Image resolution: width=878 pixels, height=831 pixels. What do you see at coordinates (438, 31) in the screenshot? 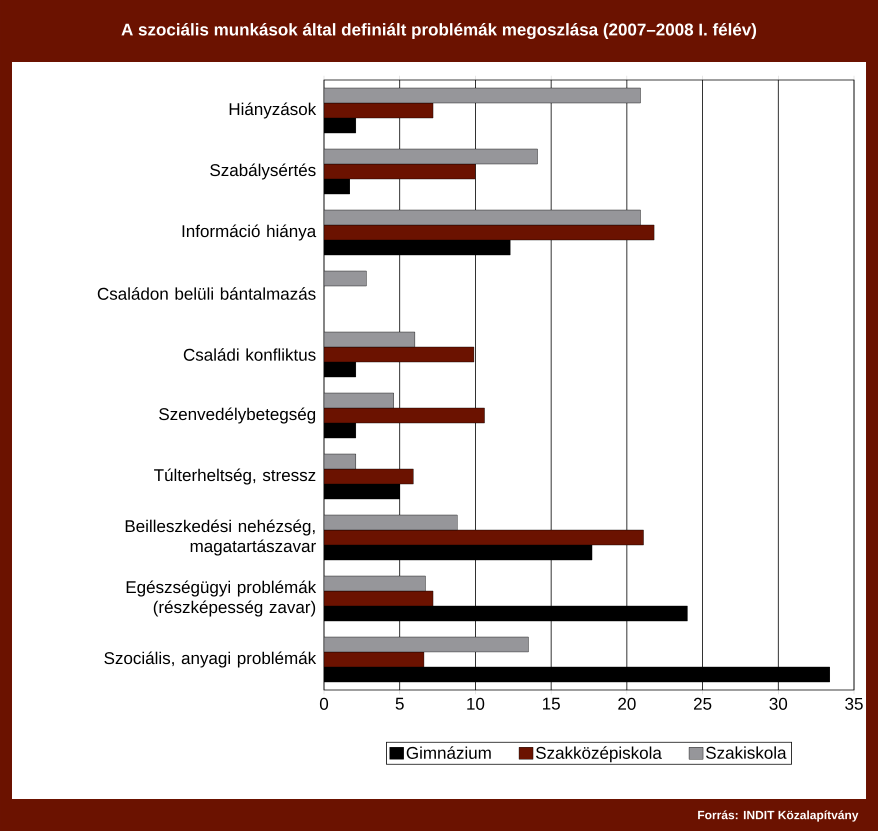
I see `chart-title: A szociális munkások által definiált problémák megoszlása (2007–2008 I. félév)` at bounding box center [438, 31].